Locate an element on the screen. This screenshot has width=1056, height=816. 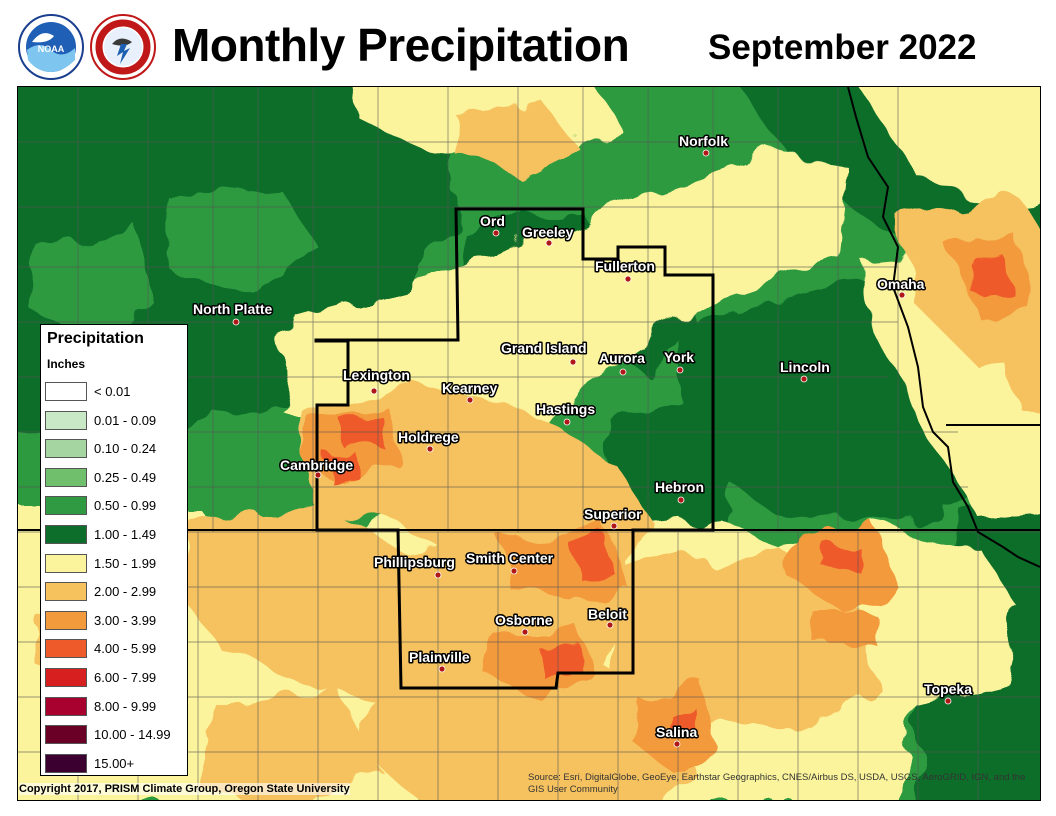
city-marker: Topeka is located at coordinates (948, 692).